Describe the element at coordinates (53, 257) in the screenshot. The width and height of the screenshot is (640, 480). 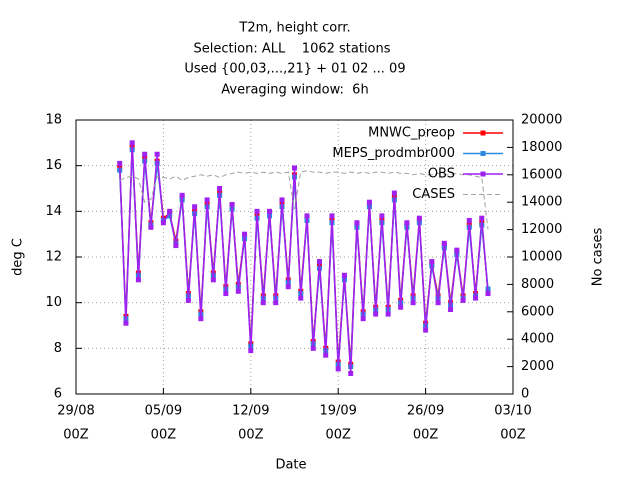
I see `y-tick-label: 12` at that location.